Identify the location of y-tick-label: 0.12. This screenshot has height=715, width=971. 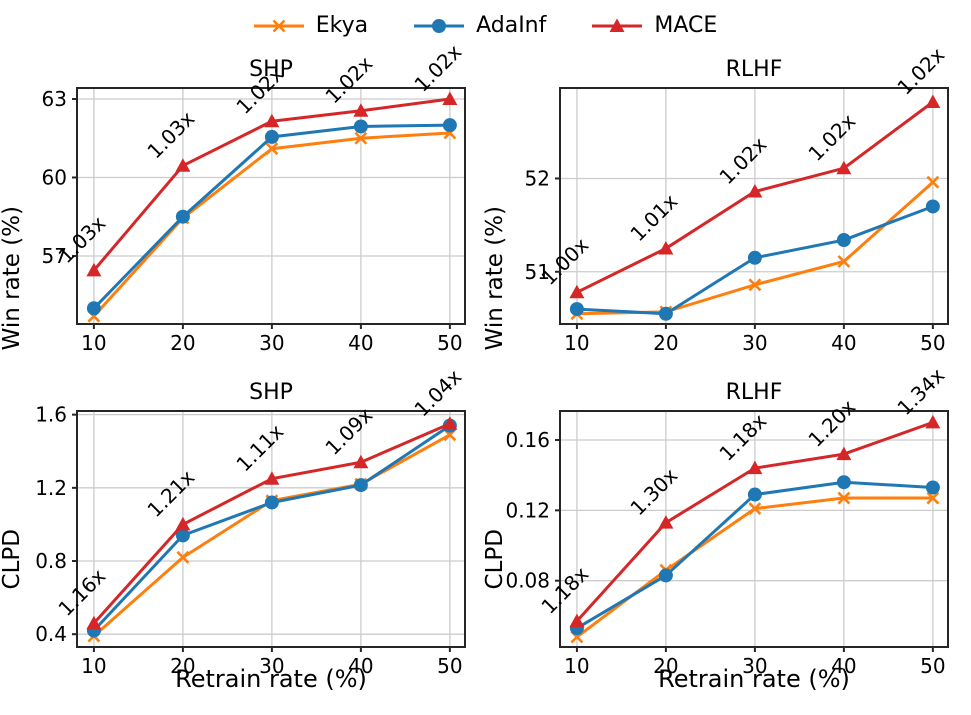
(527, 510).